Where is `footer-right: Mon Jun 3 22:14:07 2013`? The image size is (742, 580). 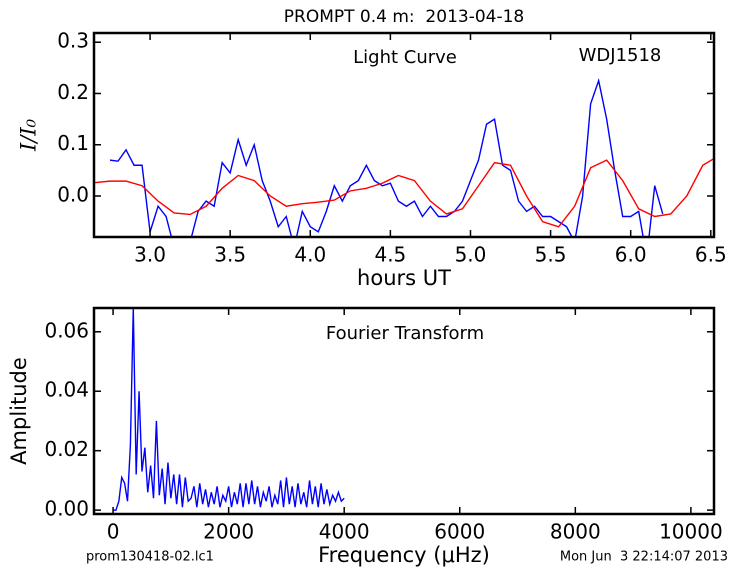
footer-right: Mon Jun 3 22:14:07 2013 is located at coordinates (644, 557).